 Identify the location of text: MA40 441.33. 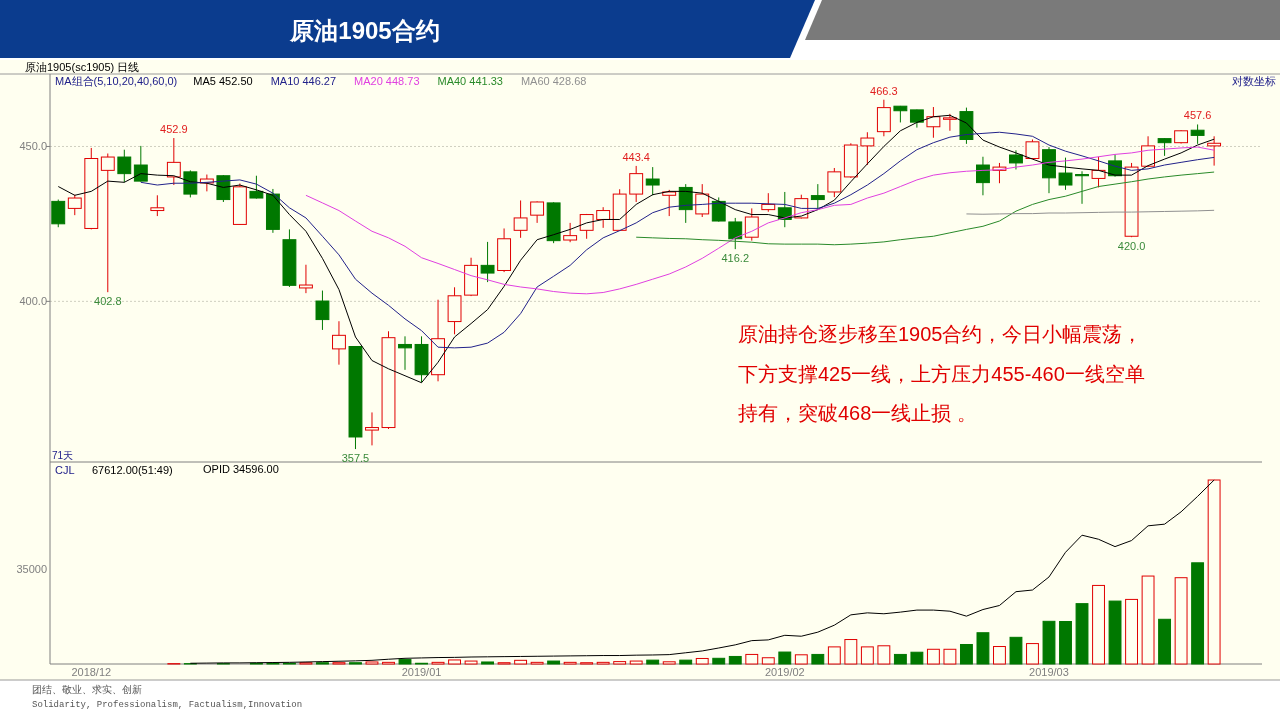
(470, 81).